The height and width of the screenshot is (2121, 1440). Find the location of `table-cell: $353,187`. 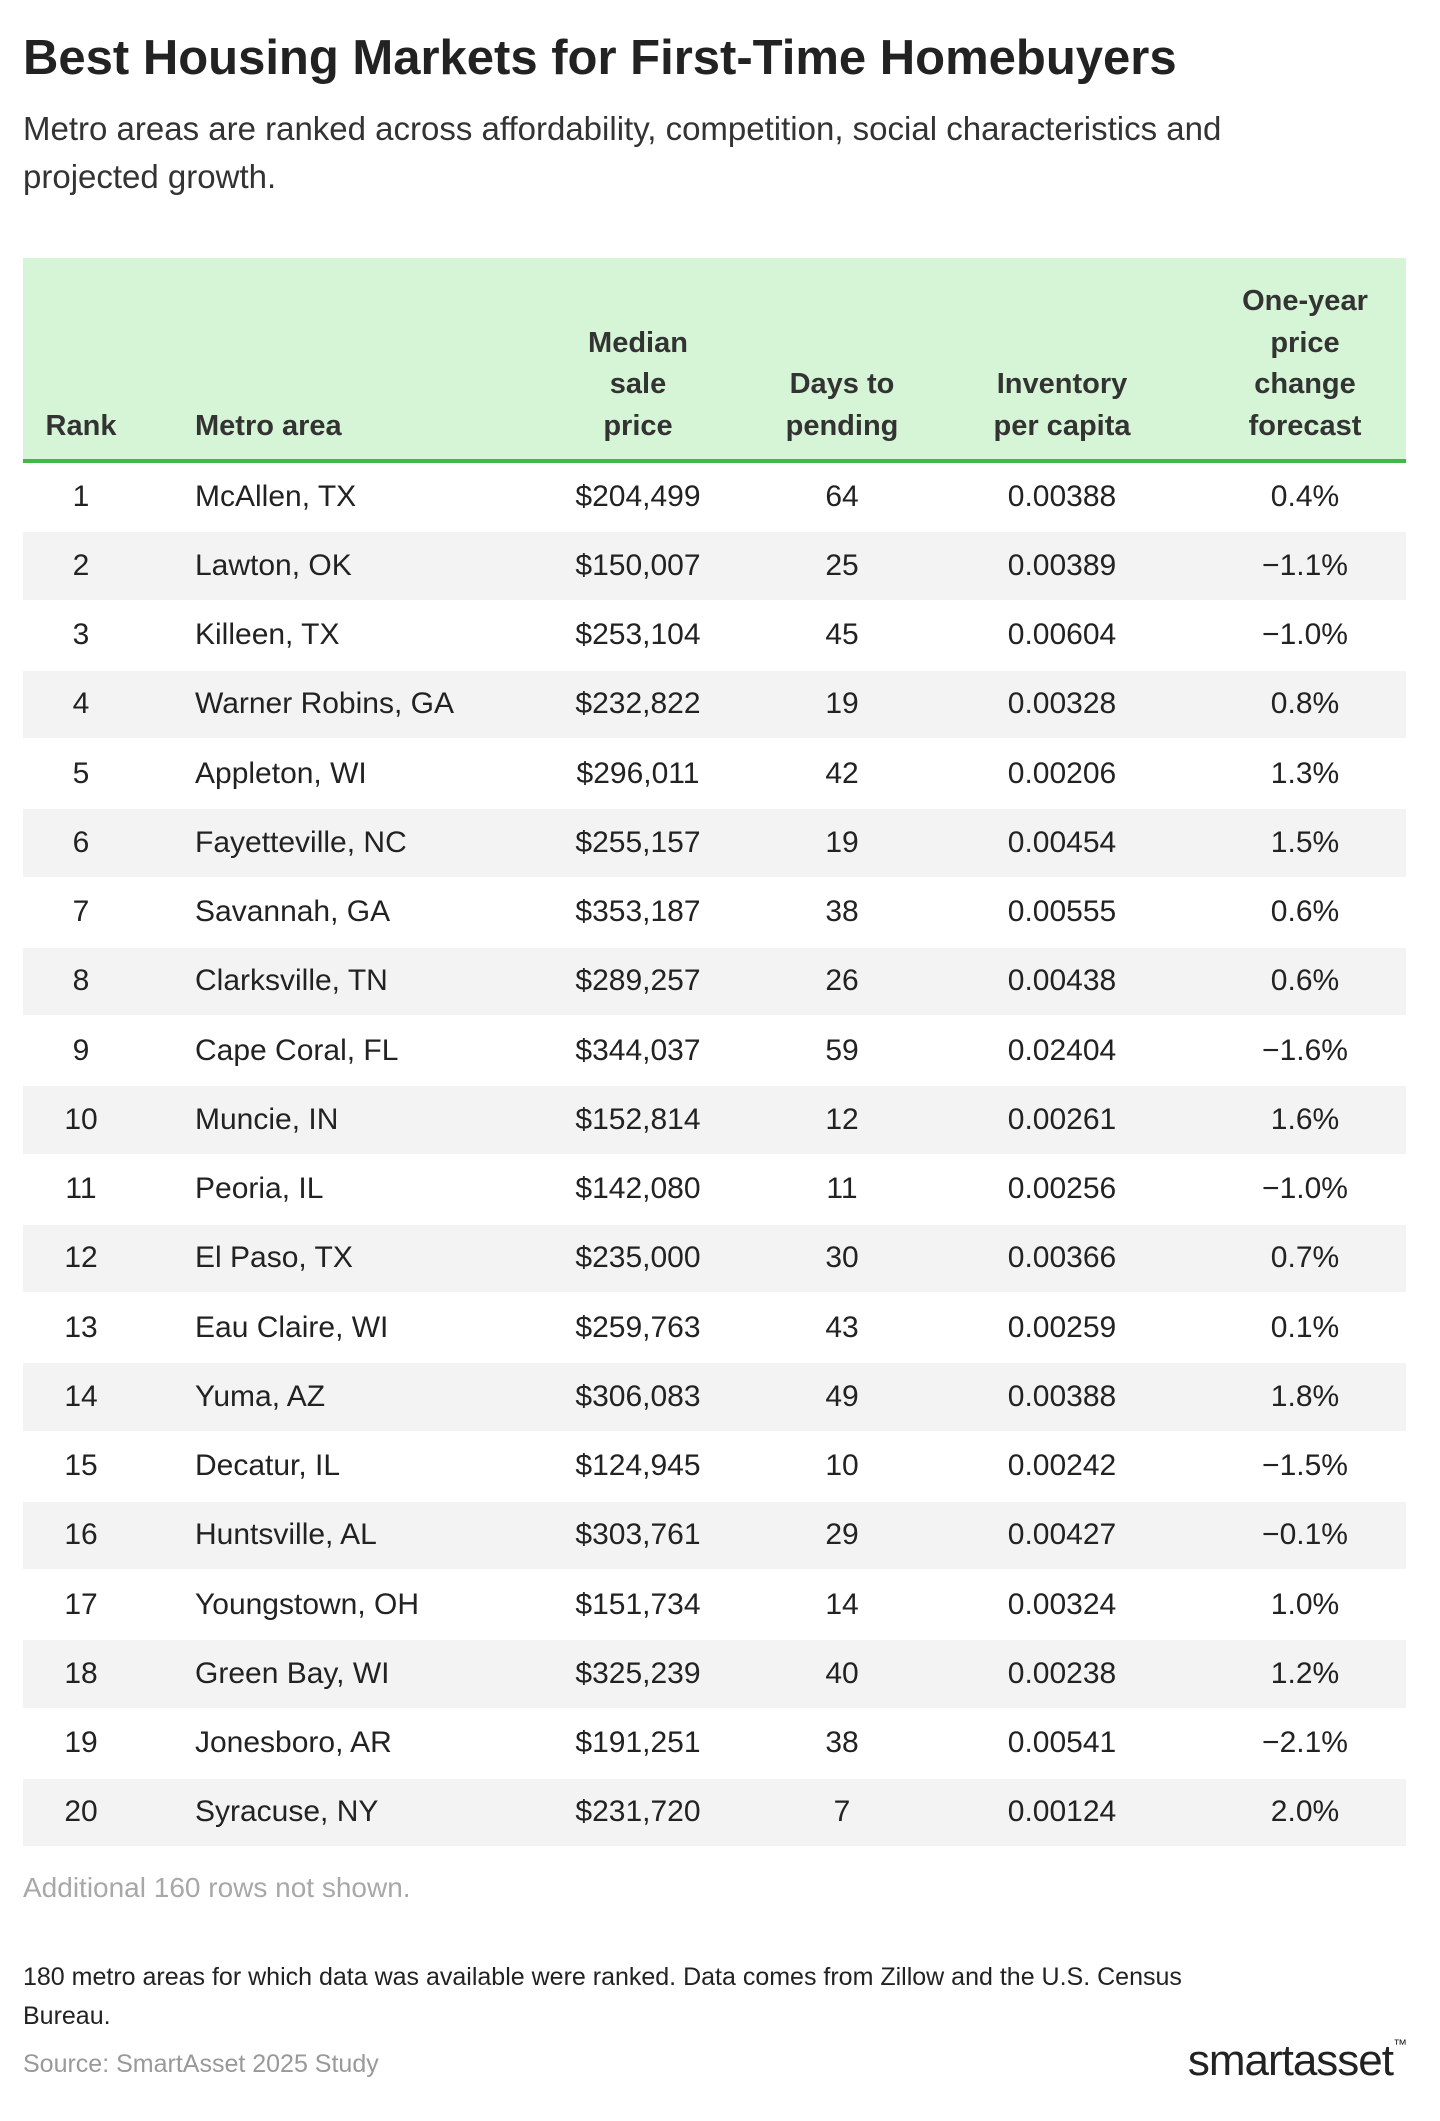

table-cell: $353,187 is located at coordinates (638, 912).